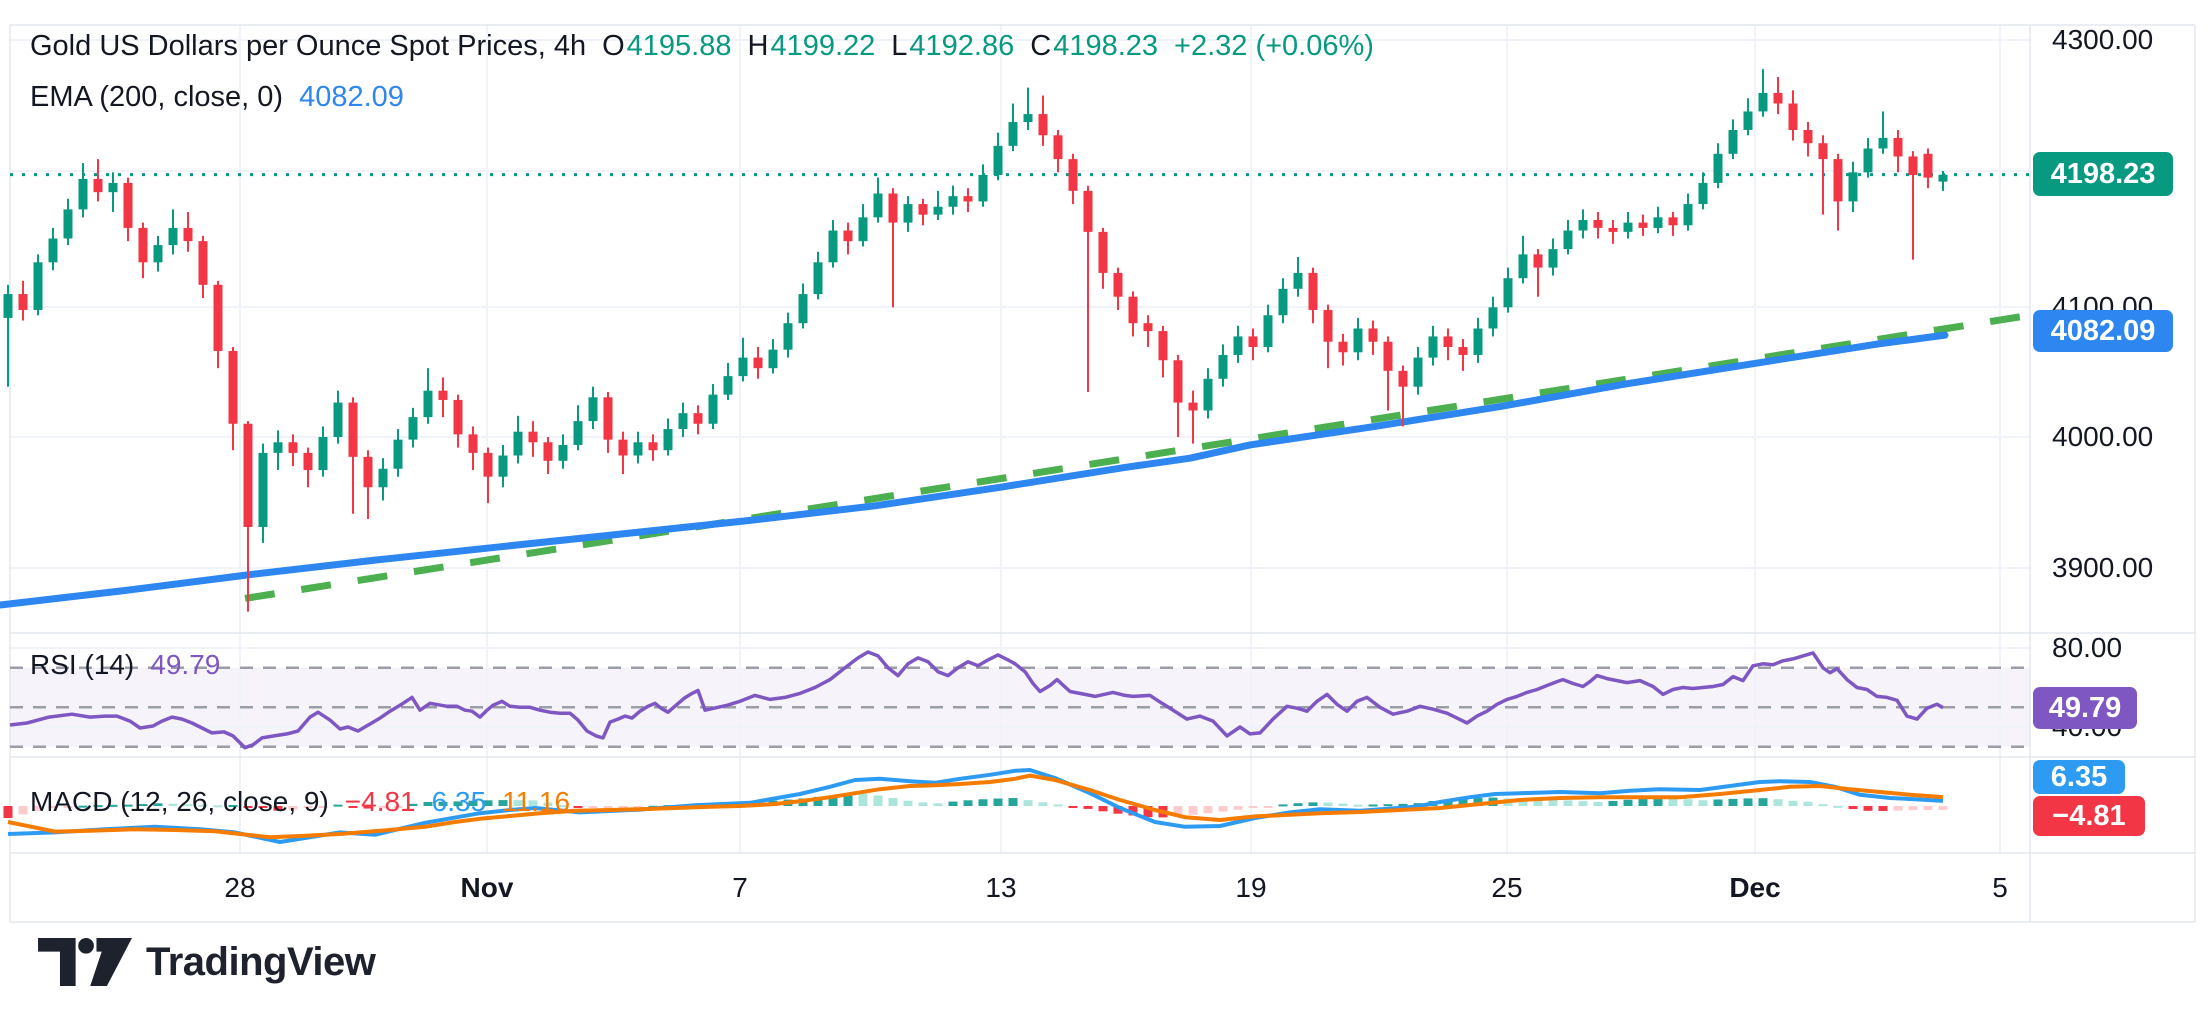 This screenshot has width=2208, height=1013. I want to click on tradingview-logo-icon, so click(85, 962).